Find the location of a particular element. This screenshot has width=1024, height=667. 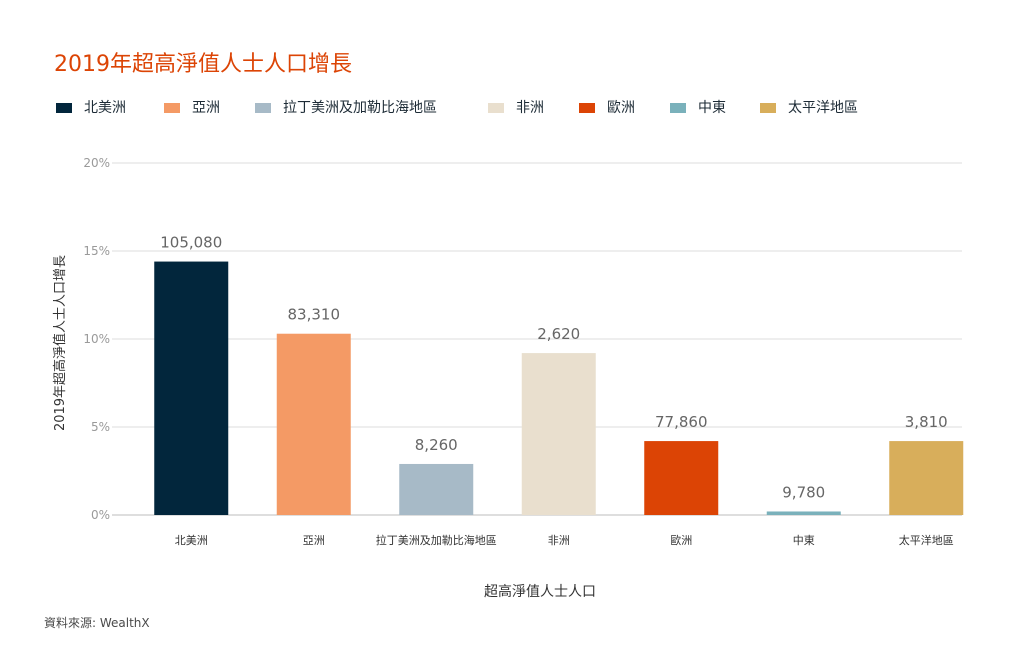

bar-value-label: 9,780 is located at coordinates (803, 492).